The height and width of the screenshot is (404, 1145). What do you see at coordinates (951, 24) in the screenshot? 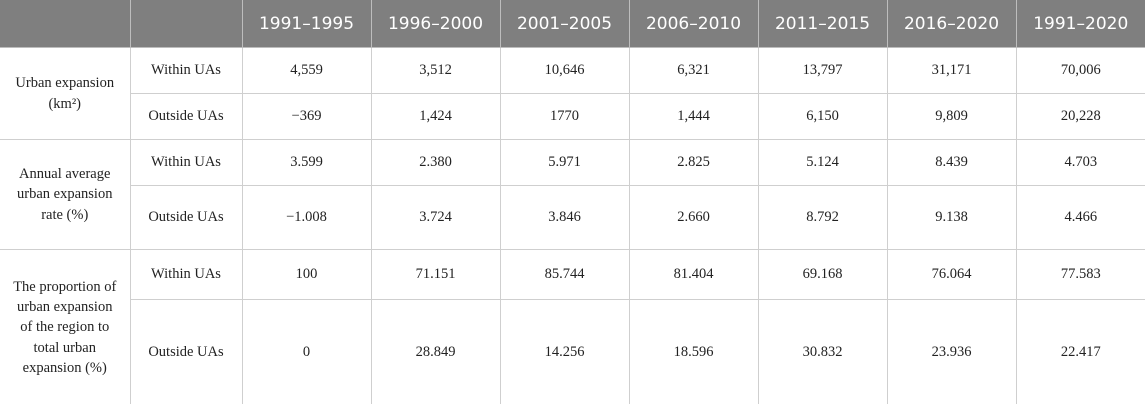
I see `column-header: 2016–2020` at bounding box center [951, 24].